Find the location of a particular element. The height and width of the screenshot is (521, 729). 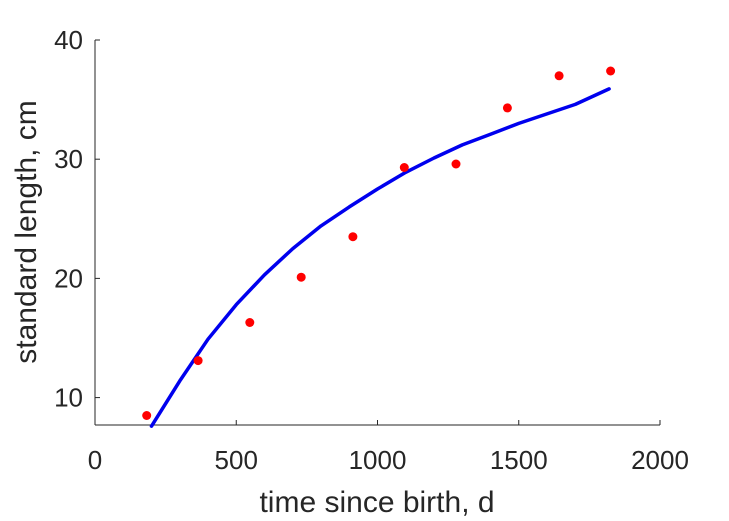

x-ticks: 0 500 1000 1500 2000 is located at coordinates (388, 447).